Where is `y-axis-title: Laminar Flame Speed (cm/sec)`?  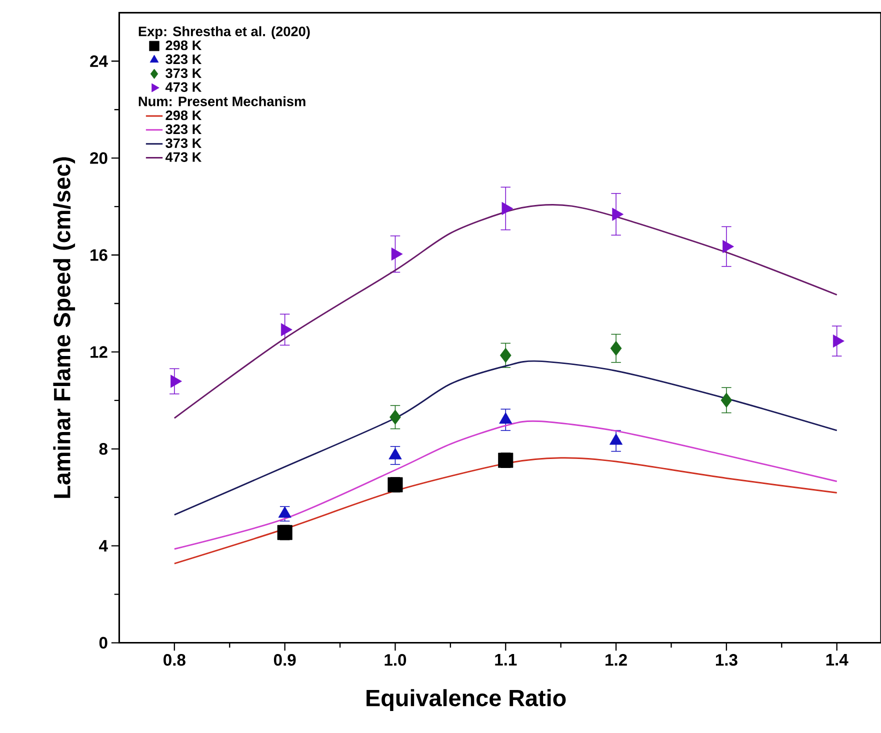 y-axis-title: Laminar Flame Speed (cm/sec) is located at coordinates (64, 327).